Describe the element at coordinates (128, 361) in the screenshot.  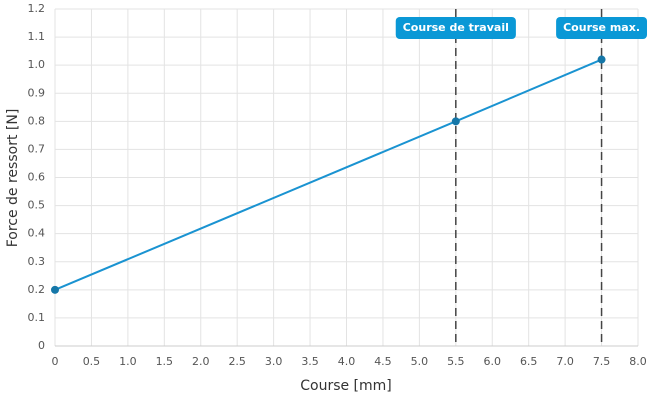
I see `x-tick-label: 1.0` at that location.